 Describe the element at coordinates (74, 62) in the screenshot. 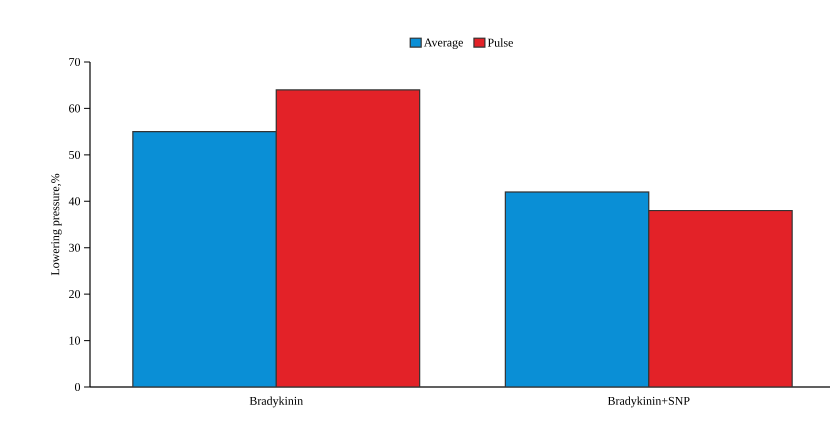

I see `y-tick-label: 70` at that location.